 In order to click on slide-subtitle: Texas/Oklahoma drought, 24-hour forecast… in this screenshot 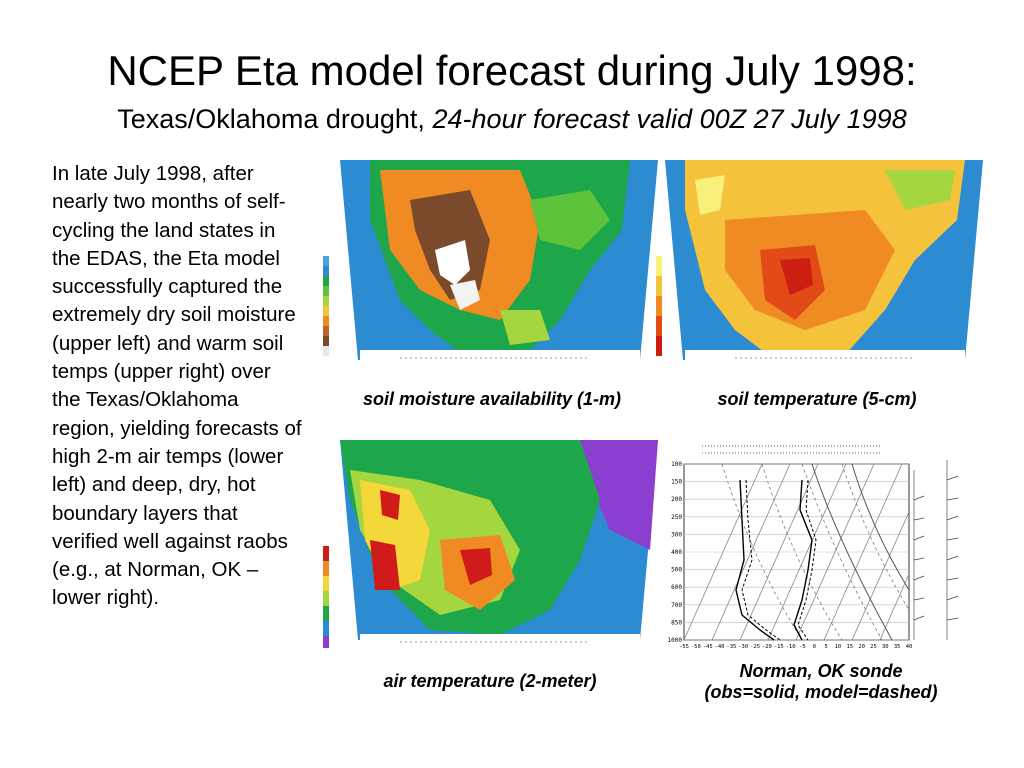, I will do `click(512, 119)`.